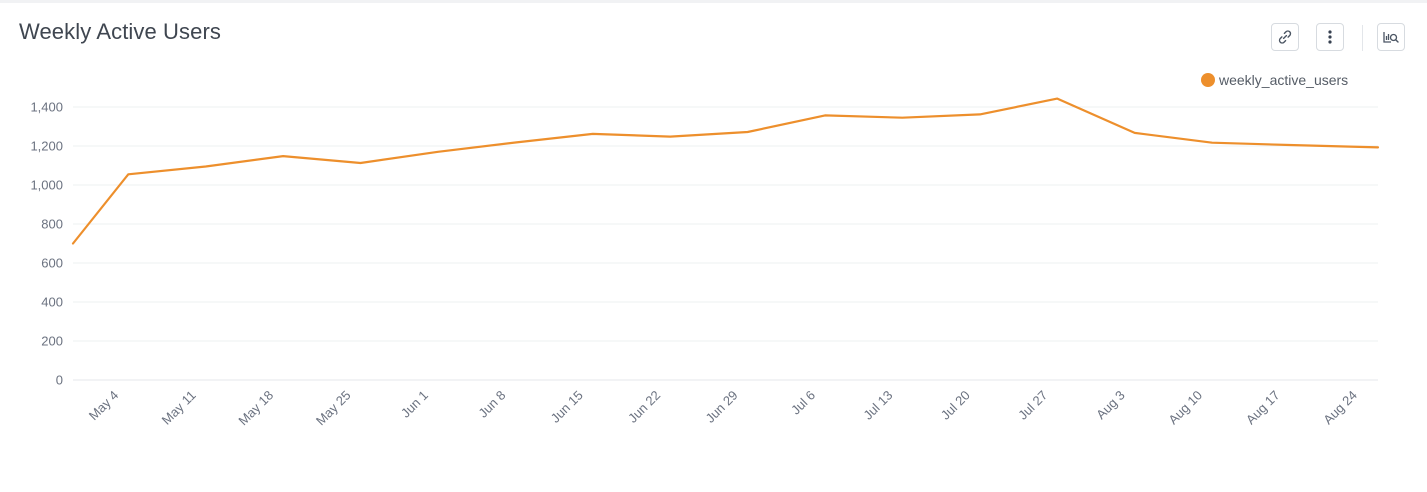  Describe the element at coordinates (104, 406) in the screenshot. I see `x-tick-label: May 4` at that location.